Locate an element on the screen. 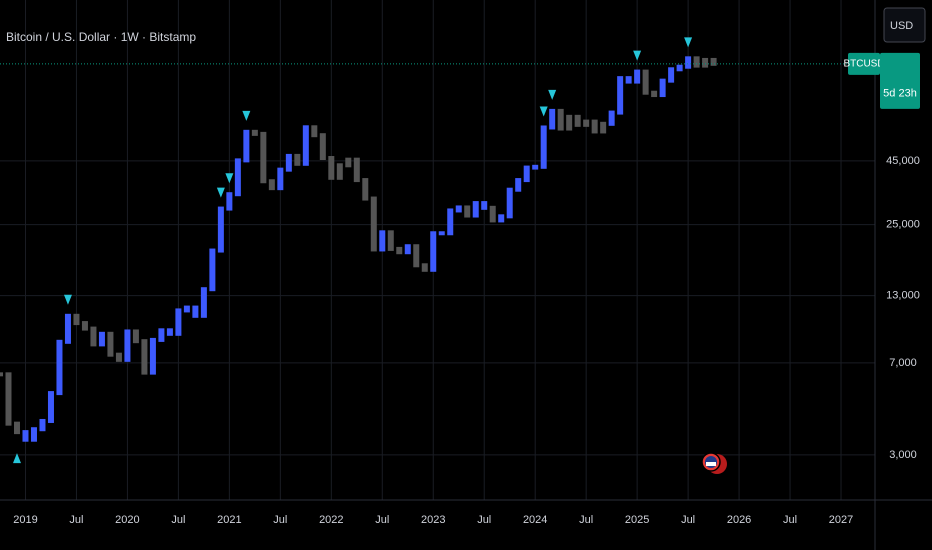 This screenshot has height=550, width=932. x-tick-label: 2026 is located at coordinates (739, 520).